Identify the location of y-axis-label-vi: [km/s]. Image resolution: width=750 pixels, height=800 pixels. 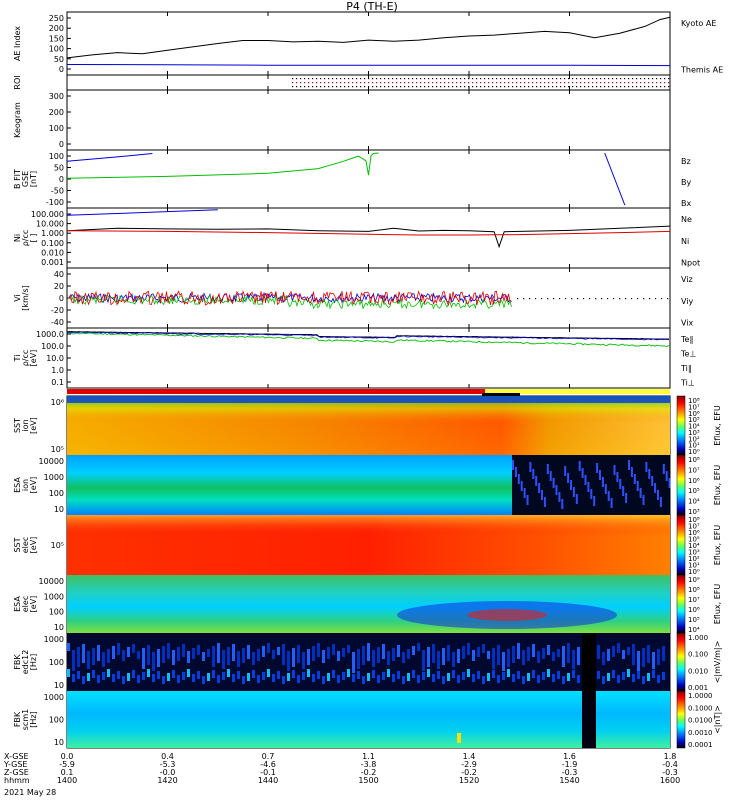
(25, 298).